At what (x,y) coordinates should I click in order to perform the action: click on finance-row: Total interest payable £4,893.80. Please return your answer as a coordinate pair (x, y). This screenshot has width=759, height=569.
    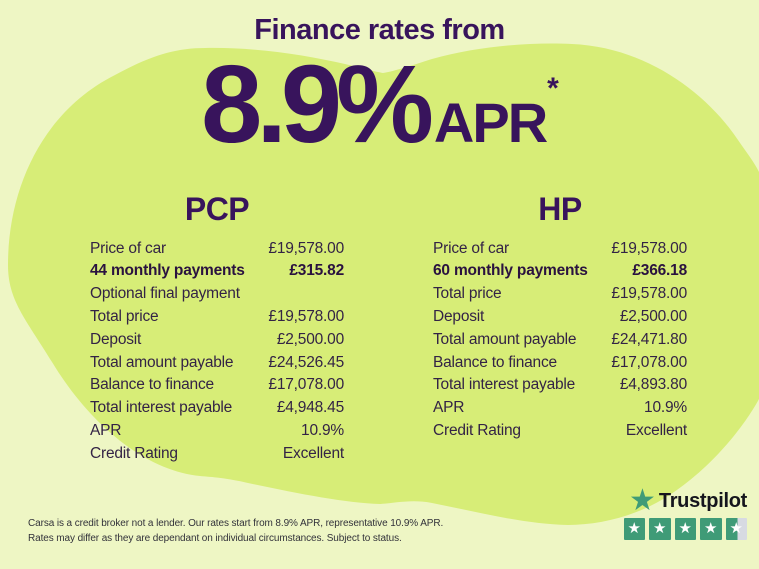
    Looking at the image, I should click on (560, 385).